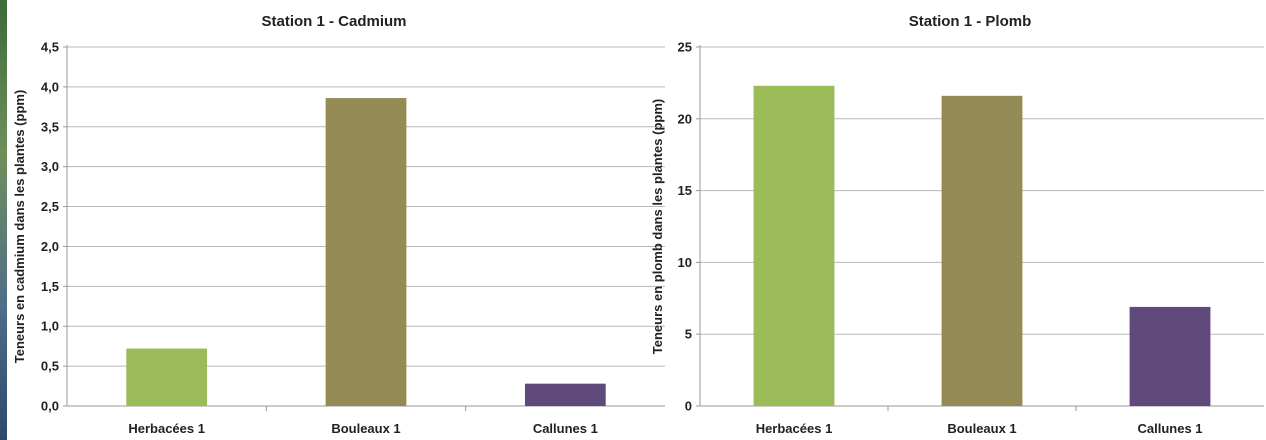 The width and height of the screenshot is (1266, 440). I want to click on y-tick-label: 3,5, so click(50, 126).